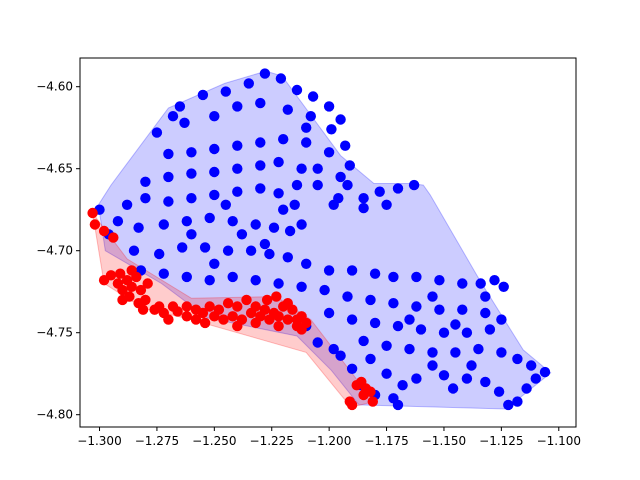  I want to click on x-tick-label: −1.100, so click(559, 441).